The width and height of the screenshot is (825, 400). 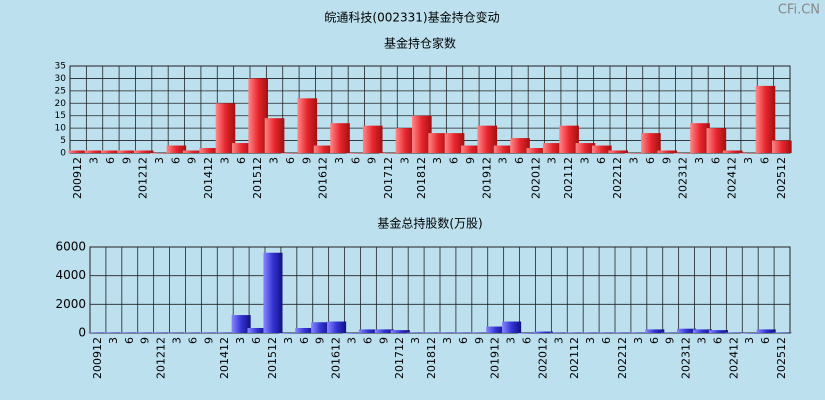 I want to click on y-tick-label: 20, so click(x=61, y=104).